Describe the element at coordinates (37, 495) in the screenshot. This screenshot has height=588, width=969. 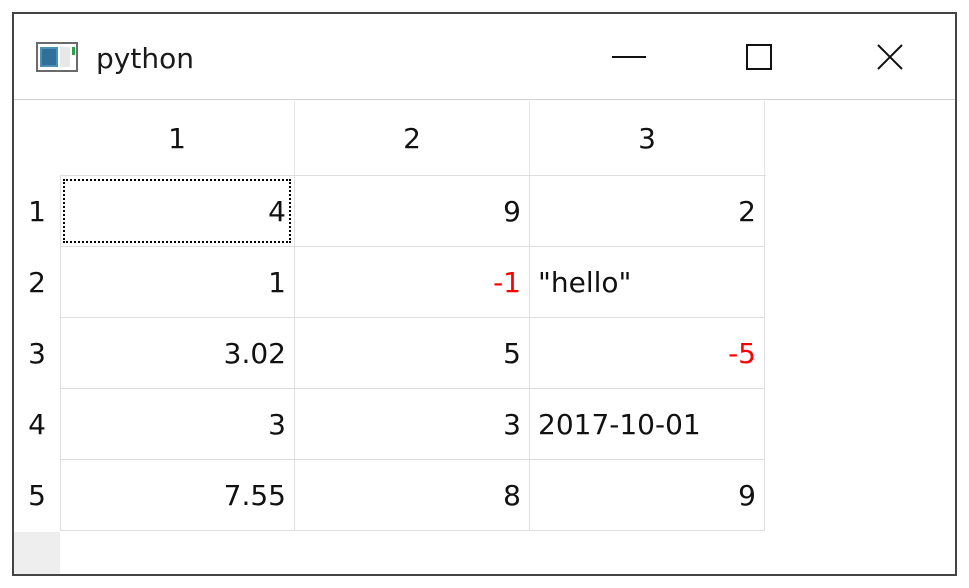
I see `row-header-5: 5` at that location.